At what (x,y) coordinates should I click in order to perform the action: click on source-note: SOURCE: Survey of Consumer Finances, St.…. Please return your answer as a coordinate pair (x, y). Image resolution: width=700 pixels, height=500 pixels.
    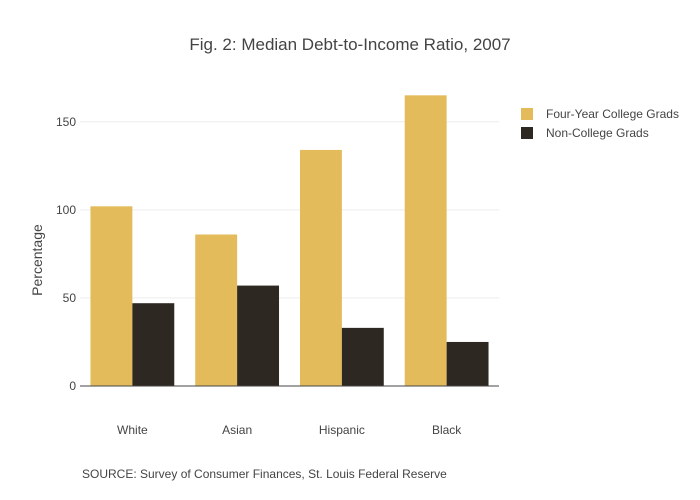
    Looking at the image, I should click on (264, 474).